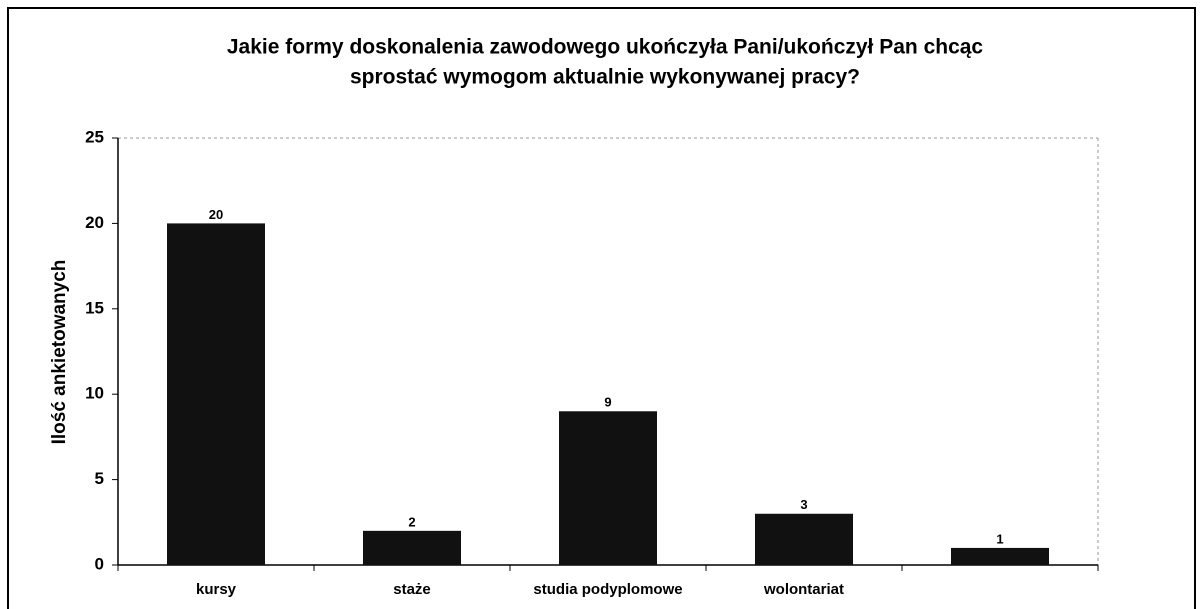  What do you see at coordinates (94, 393) in the screenshot?
I see `y-tick-label: 10` at bounding box center [94, 393].